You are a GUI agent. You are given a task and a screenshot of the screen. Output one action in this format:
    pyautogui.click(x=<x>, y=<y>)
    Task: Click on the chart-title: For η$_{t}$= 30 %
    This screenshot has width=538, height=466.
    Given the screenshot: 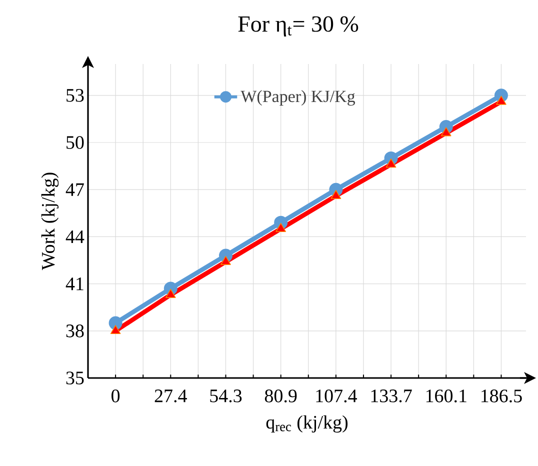 What is the action you would take?
    pyautogui.click(x=298, y=26)
    